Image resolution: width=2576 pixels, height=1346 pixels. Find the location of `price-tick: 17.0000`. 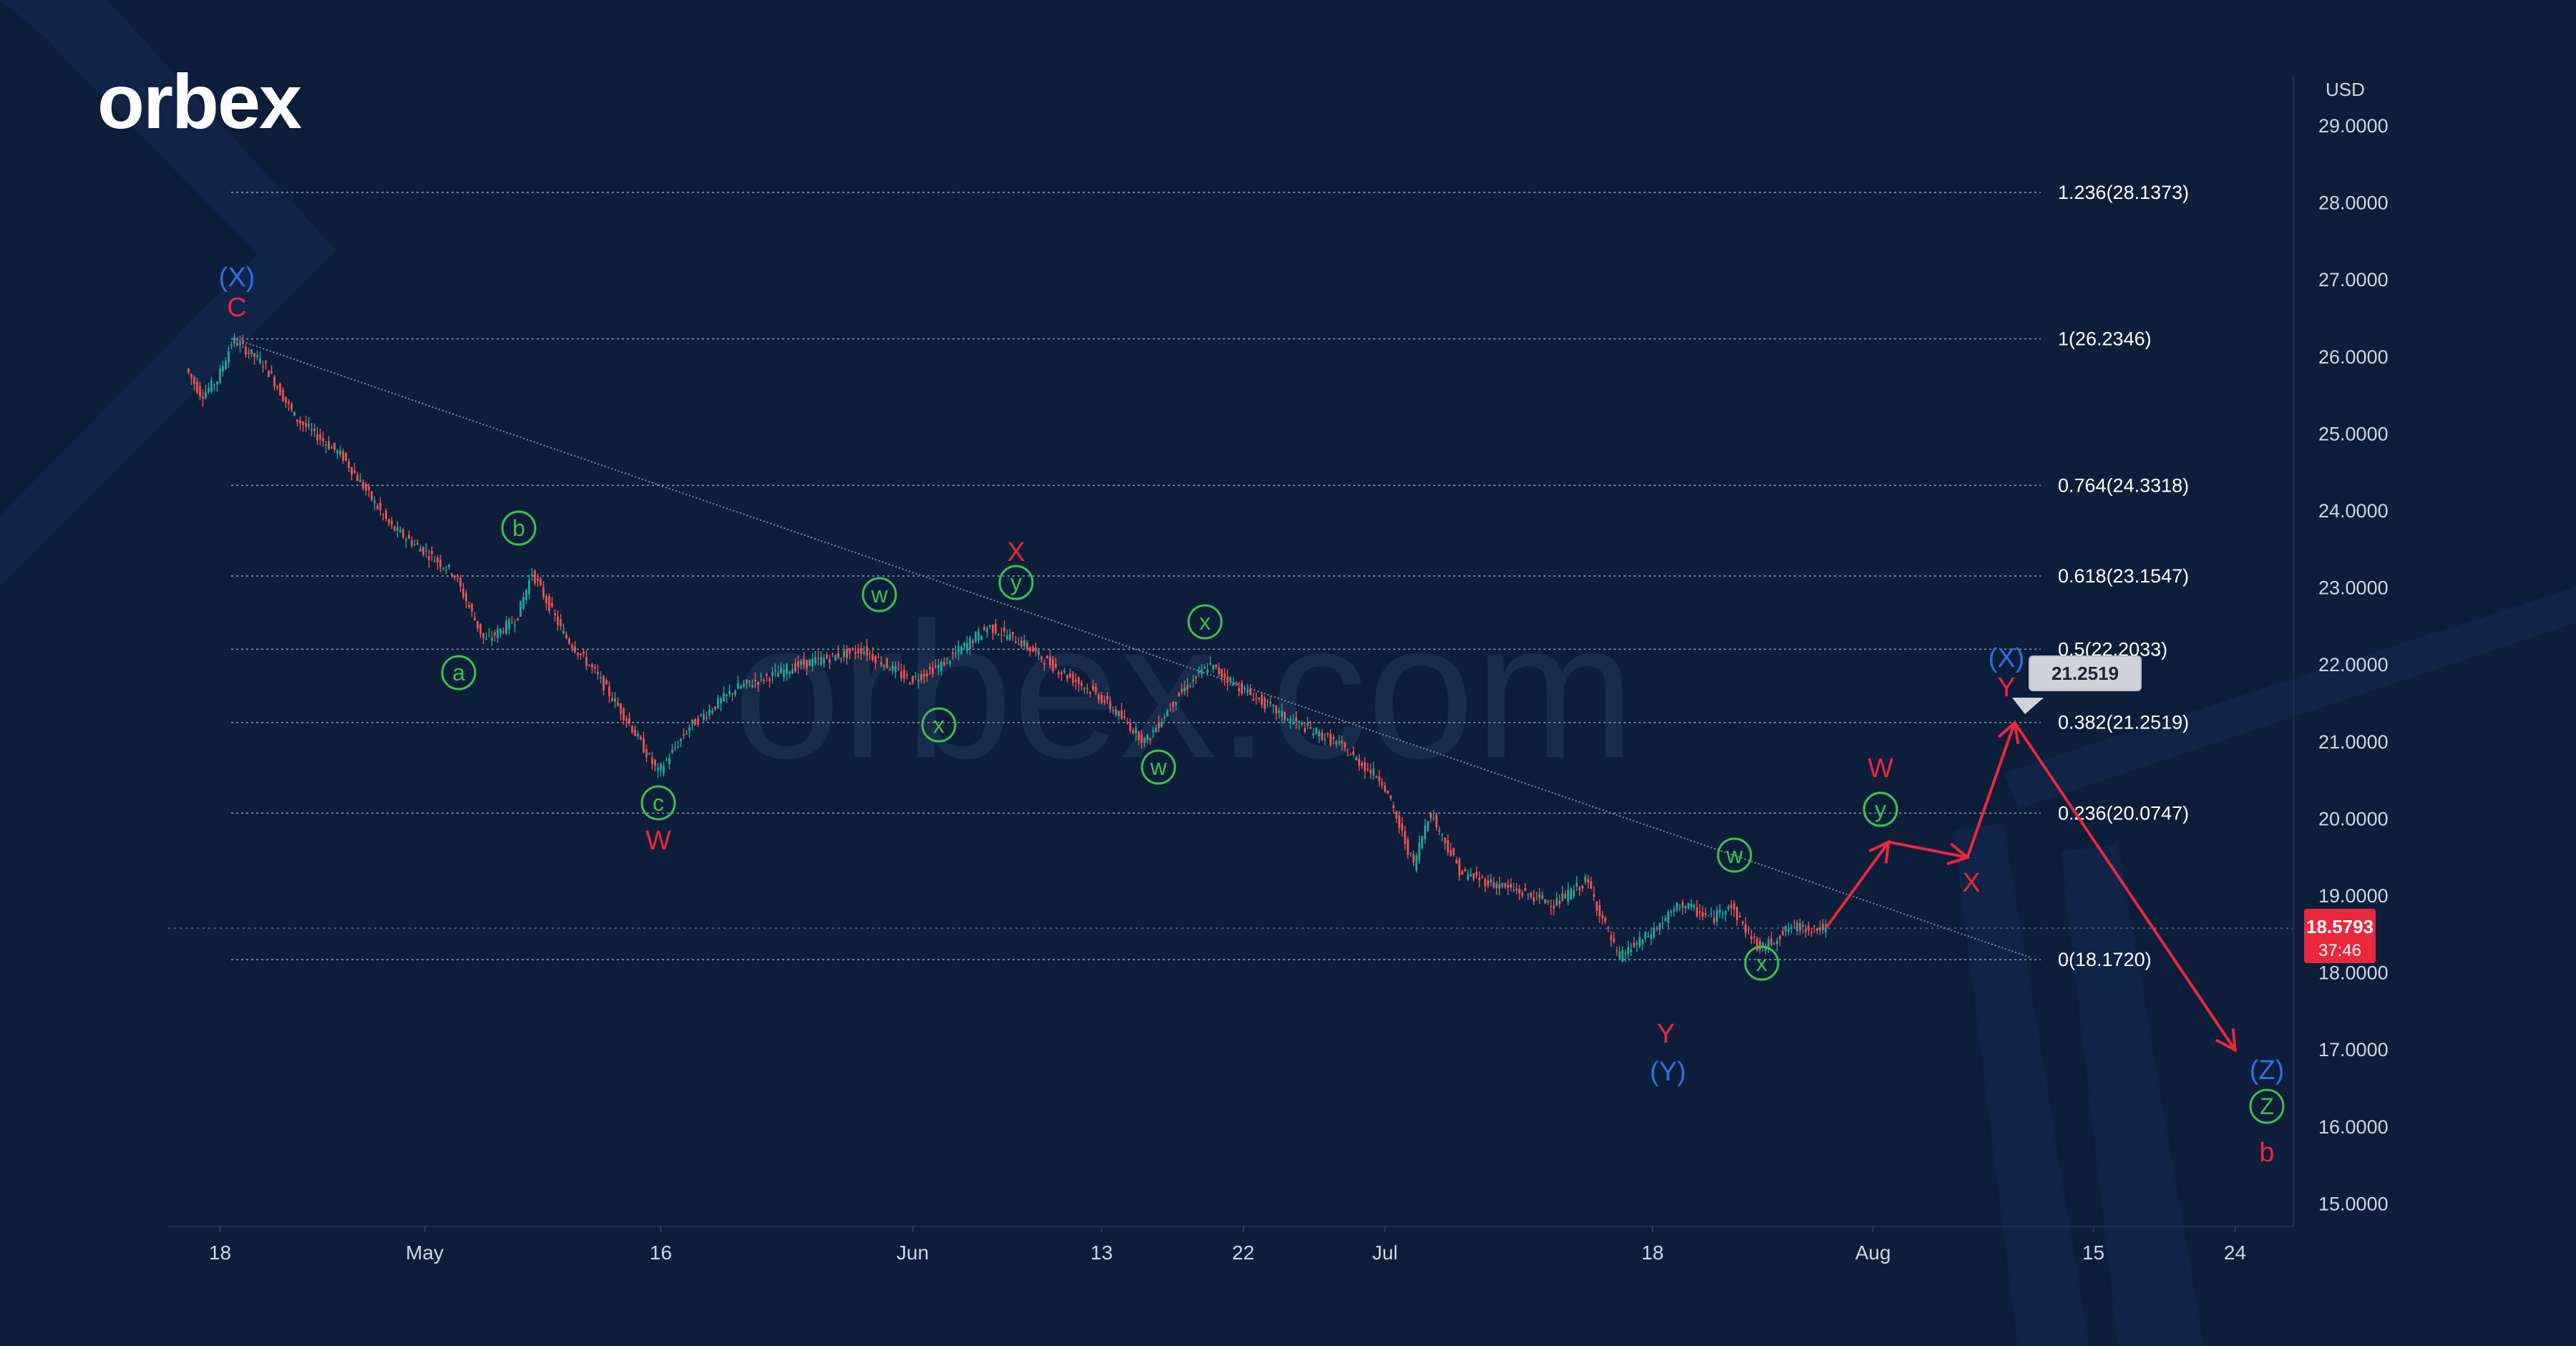

price-tick: 17.0000 is located at coordinates (2353, 1049).